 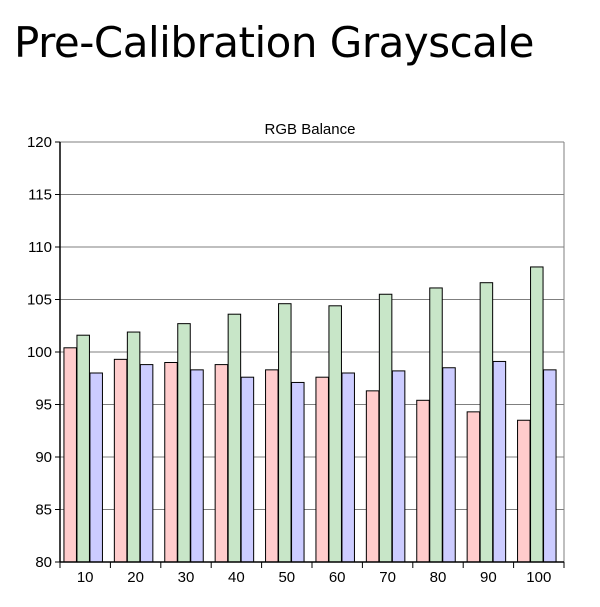 What do you see at coordinates (438, 577) in the screenshot?
I see `x-tick-label: 80` at bounding box center [438, 577].